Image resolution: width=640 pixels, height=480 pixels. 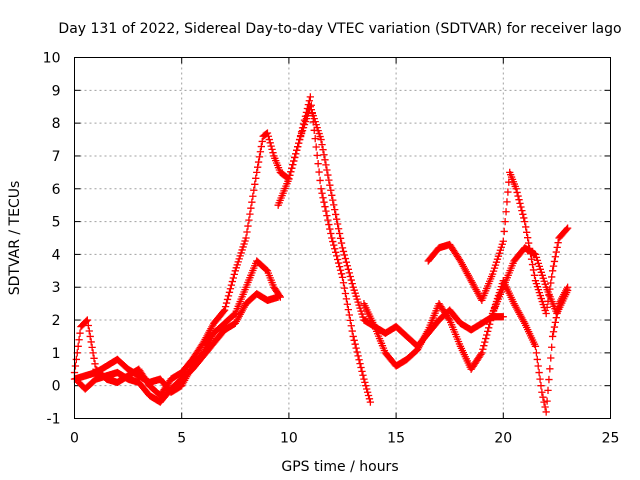 What do you see at coordinates (56, 255) in the screenshot?
I see `y-tick-label: 4` at bounding box center [56, 255].